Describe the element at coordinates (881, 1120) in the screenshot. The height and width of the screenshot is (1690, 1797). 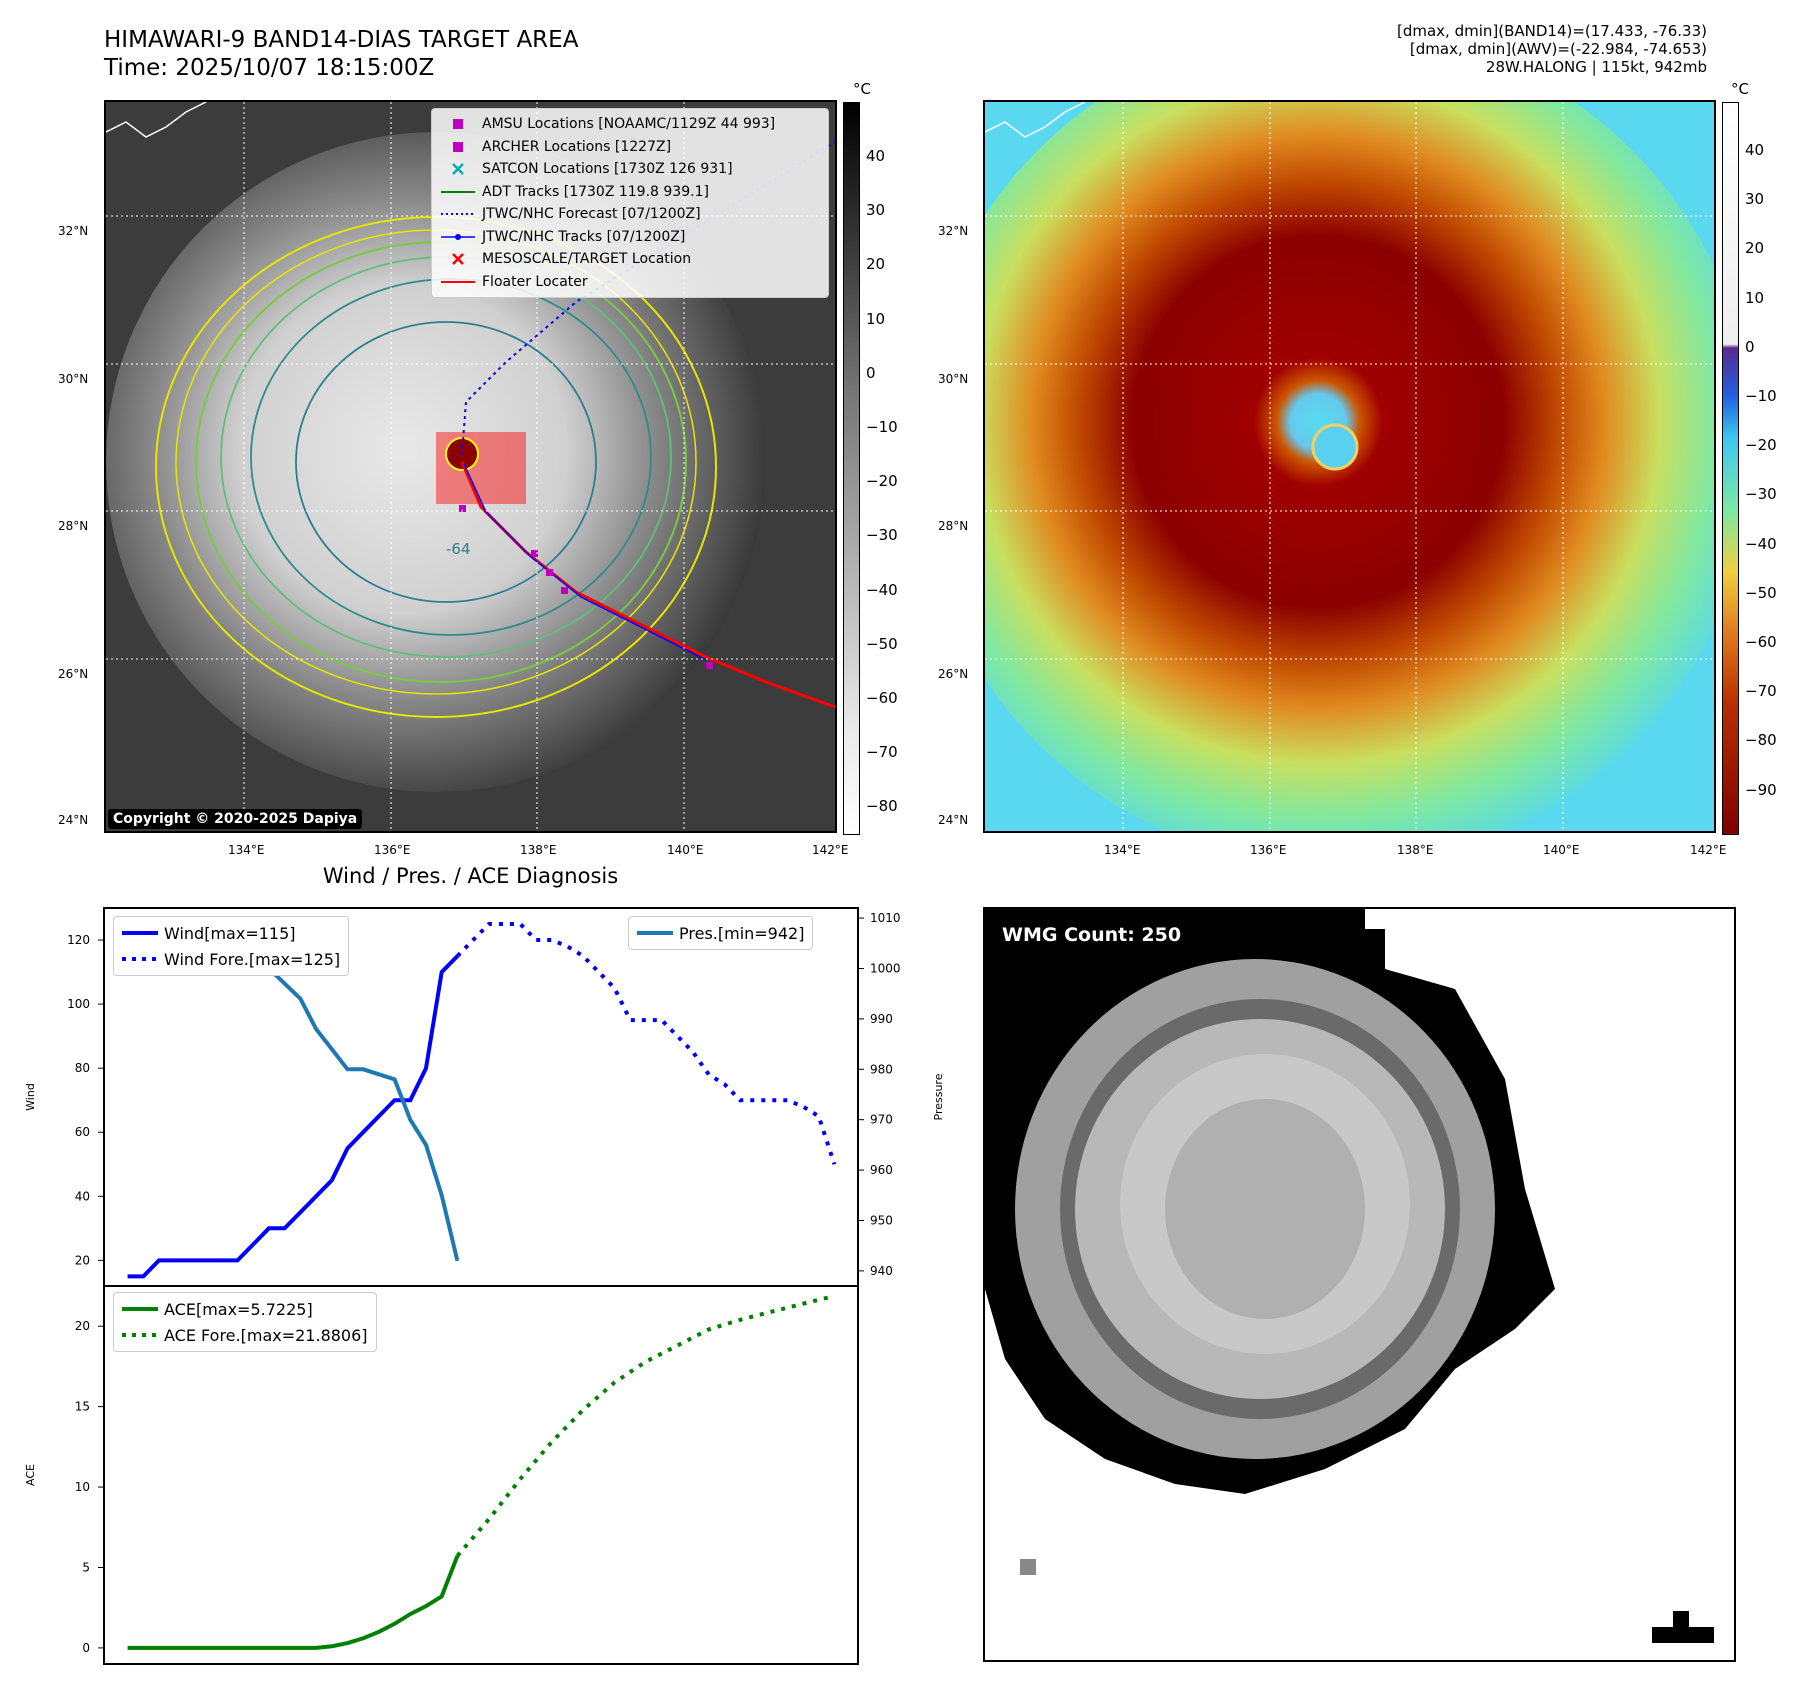
I see `y-right-tick-label: 970` at that location.